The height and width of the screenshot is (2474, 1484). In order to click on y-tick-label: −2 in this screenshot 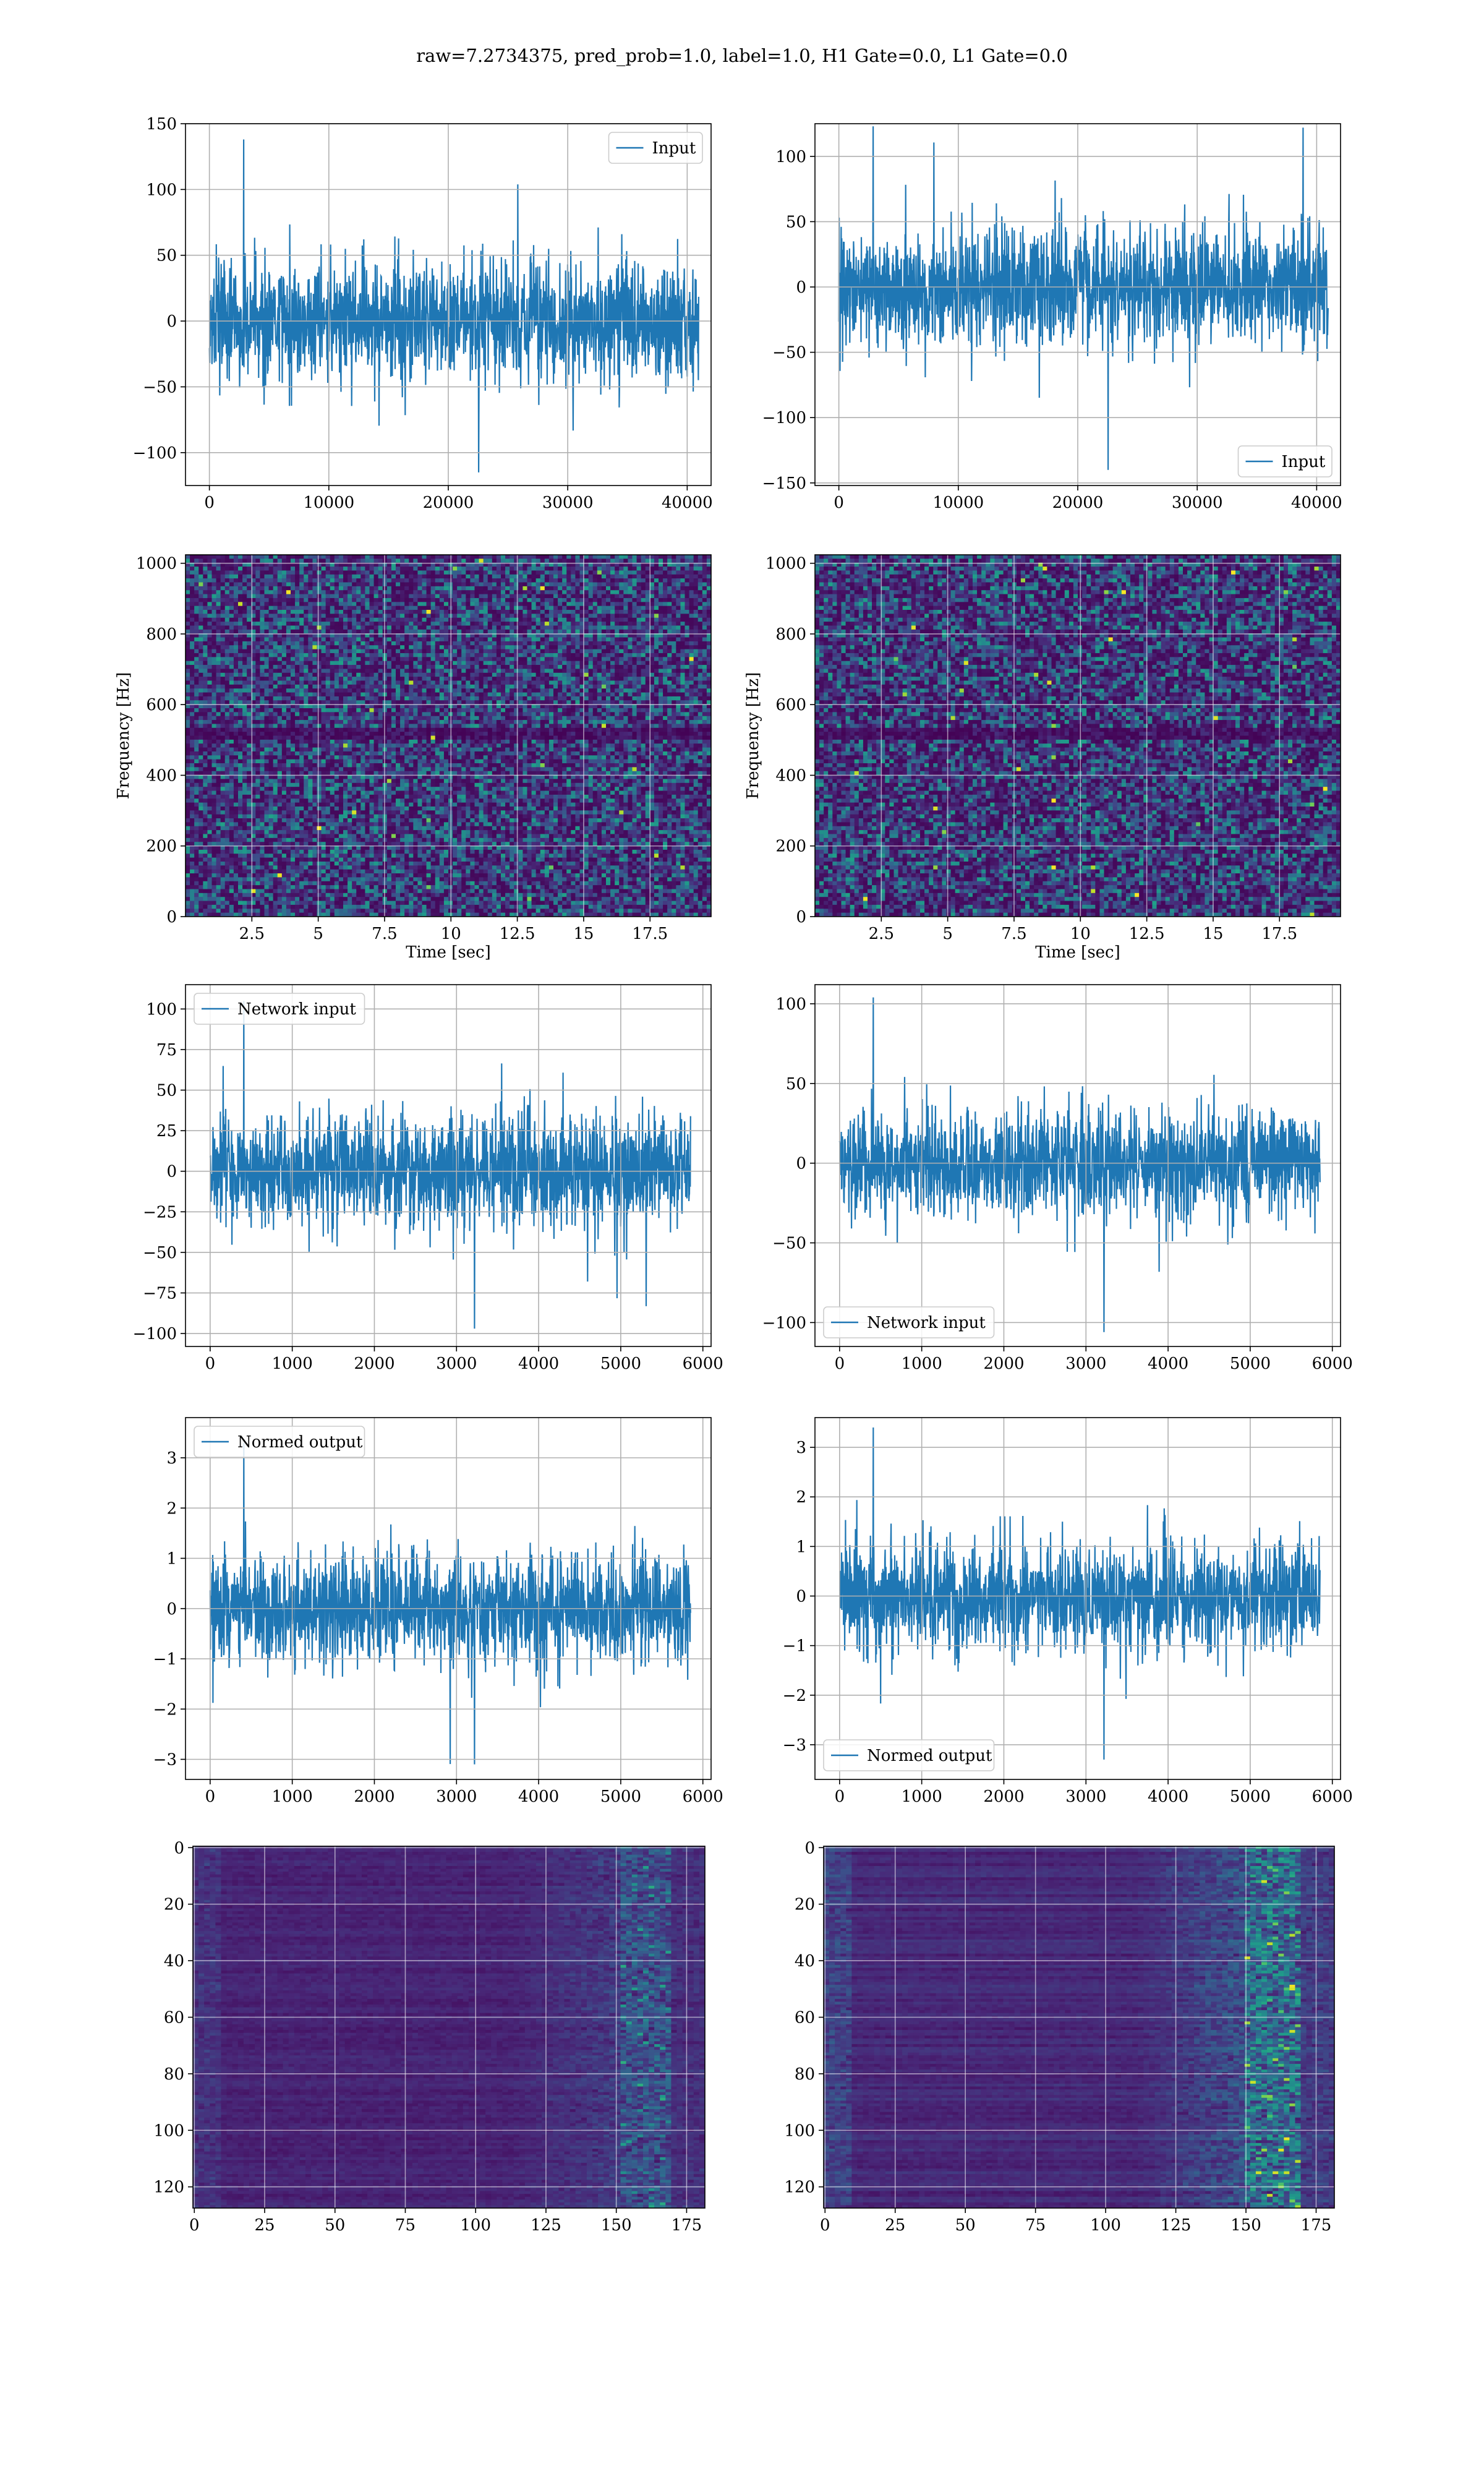, I will do `click(165, 1710)`.